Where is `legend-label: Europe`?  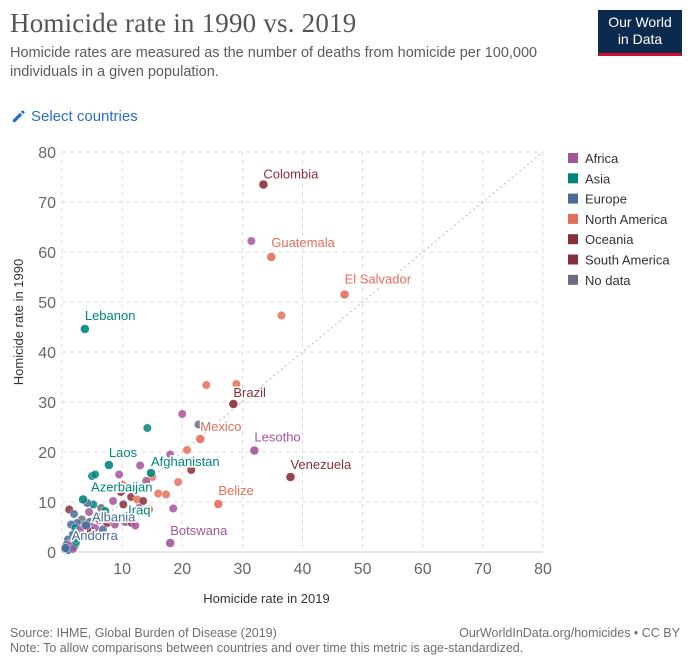
legend-label: Europe is located at coordinates (606, 199).